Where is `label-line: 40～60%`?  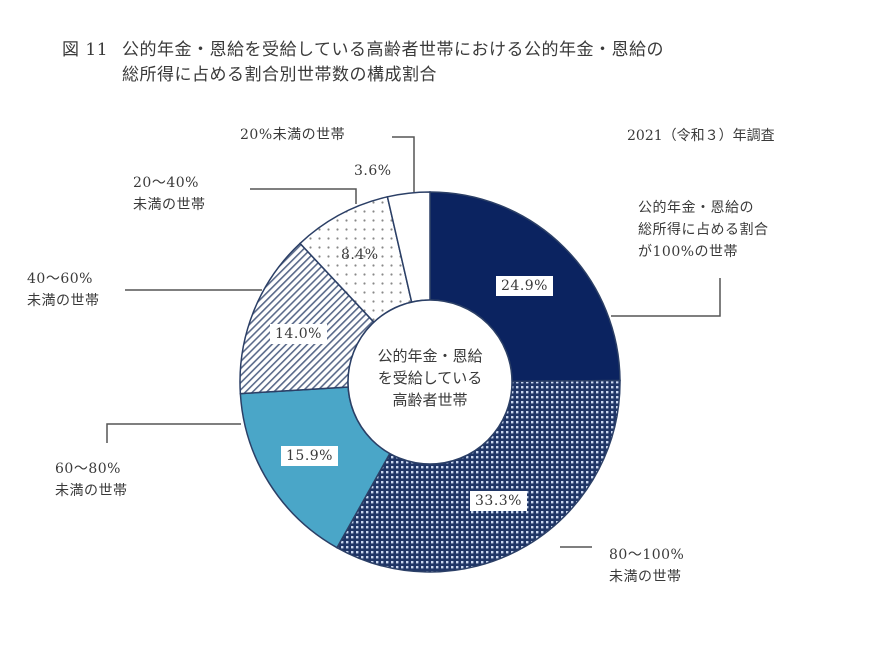
label-line: 40～60% is located at coordinates (60, 279).